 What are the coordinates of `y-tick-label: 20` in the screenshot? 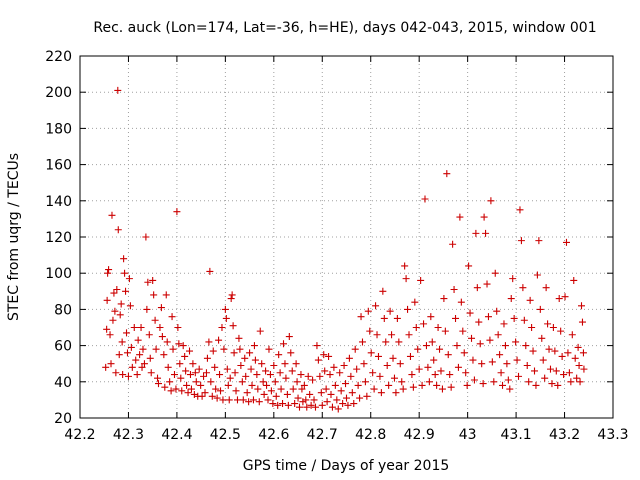 It's located at (63, 419).